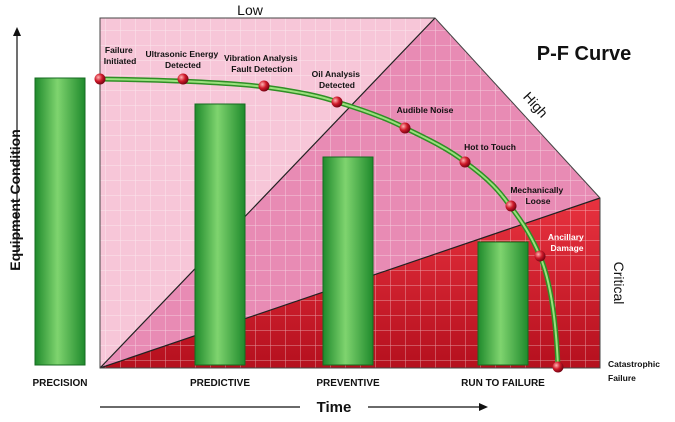 This screenshot has width=675, height=422. Describe the element at coordinates (503, 383) in the screenshot. I see `category-run-to-failure: RUN TO FAILURE` at that location.